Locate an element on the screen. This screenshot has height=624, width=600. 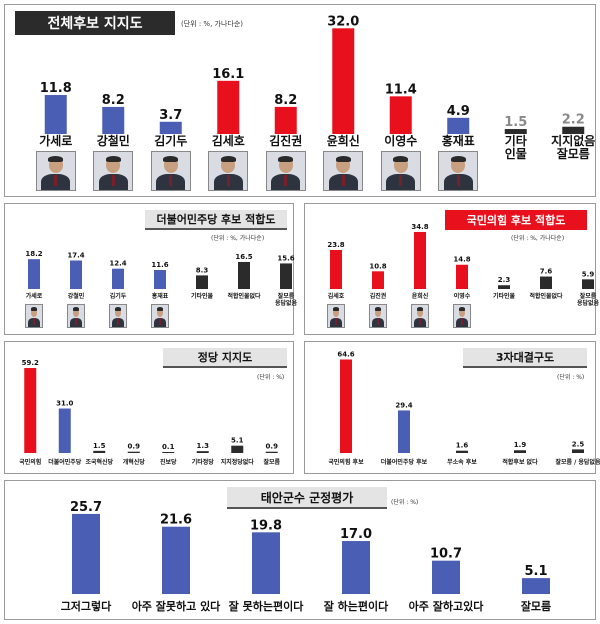
panel-title: 태안군수 군정평가 is located at coordinates (307, 498).